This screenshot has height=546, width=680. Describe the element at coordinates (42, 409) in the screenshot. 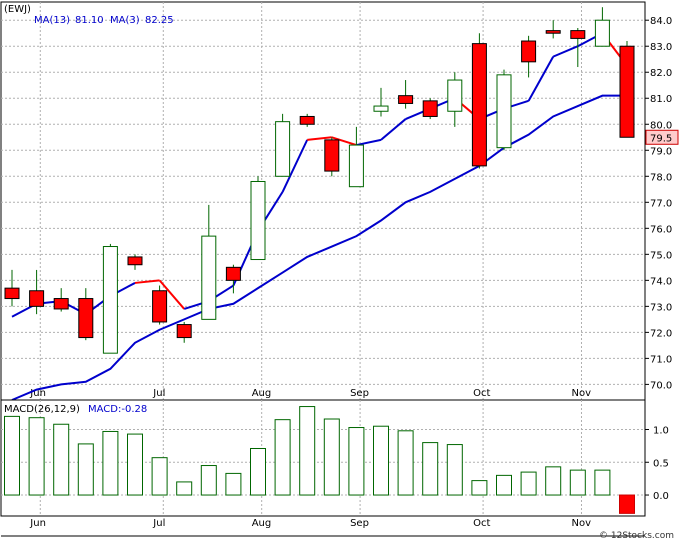

I see `macd-title-label: MACD(26,12,9)` at that location.